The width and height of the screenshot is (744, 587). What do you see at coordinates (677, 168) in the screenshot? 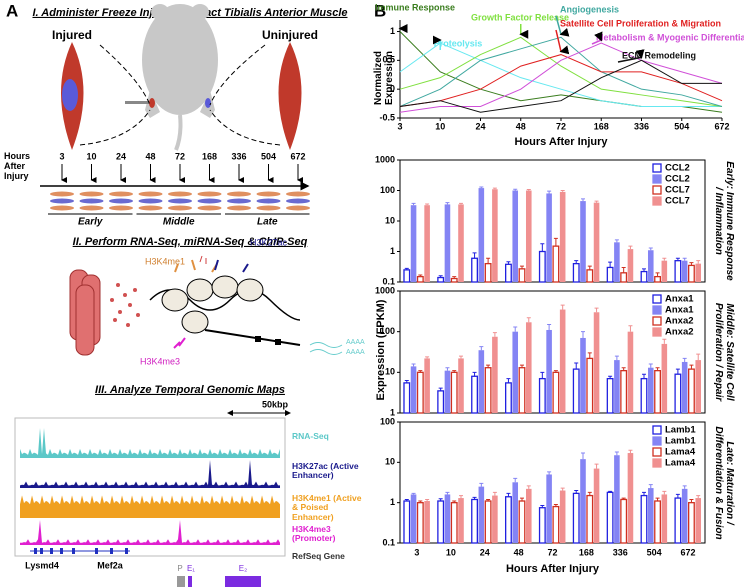
I see `legend-label: CCL2` at bounding box center [677, 168].